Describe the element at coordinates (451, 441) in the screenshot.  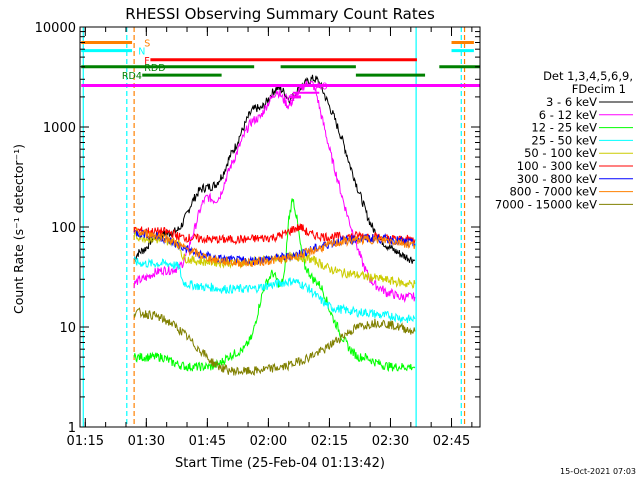
I see `x-tick-label-6: 02:45` at that location.